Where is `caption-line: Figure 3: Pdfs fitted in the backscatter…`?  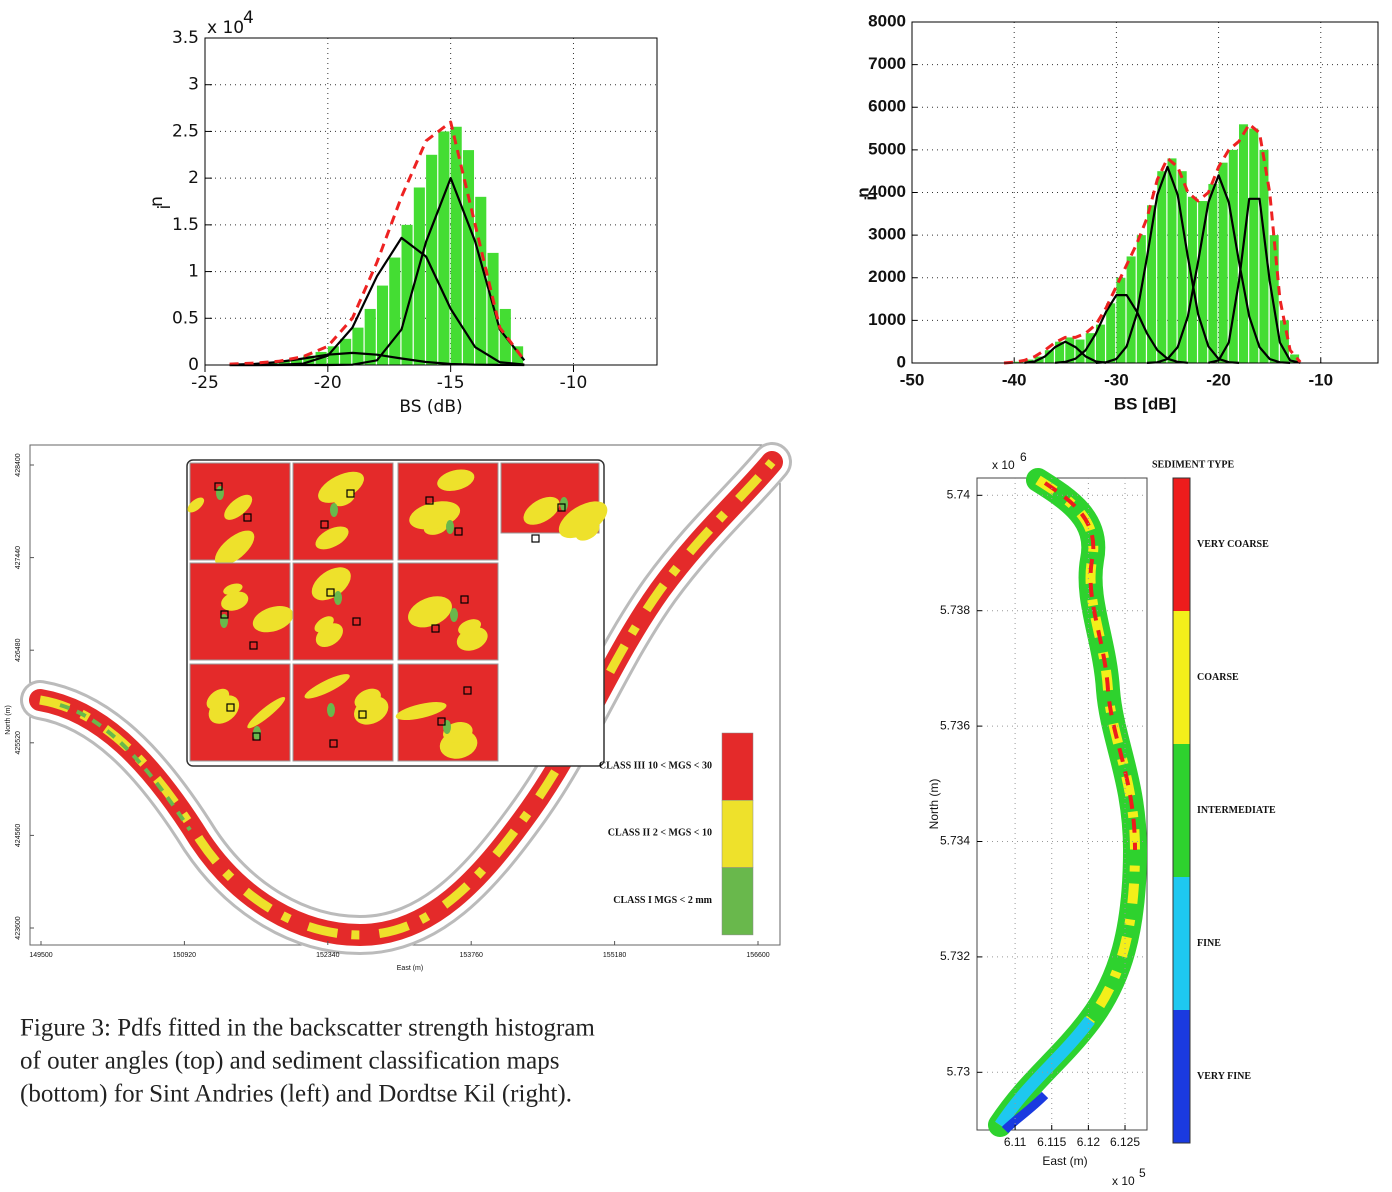 caption-line: Figure 3: Pdfs fitted in the backscatter… is located at coordinates (307, 1028).